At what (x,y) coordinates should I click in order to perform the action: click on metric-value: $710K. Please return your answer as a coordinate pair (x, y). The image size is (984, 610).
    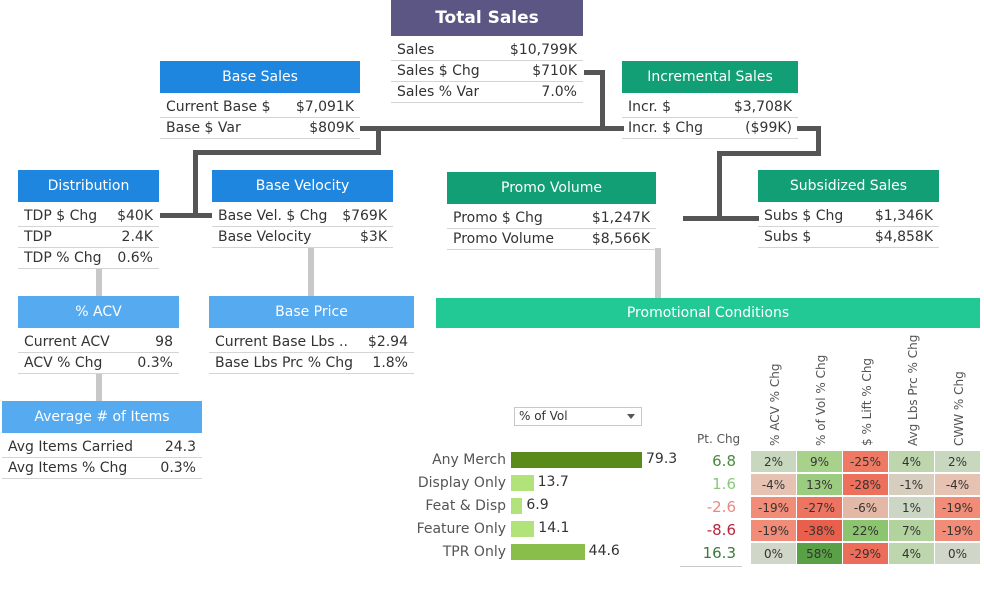
    Looking at the image, I should click on (554, 71).